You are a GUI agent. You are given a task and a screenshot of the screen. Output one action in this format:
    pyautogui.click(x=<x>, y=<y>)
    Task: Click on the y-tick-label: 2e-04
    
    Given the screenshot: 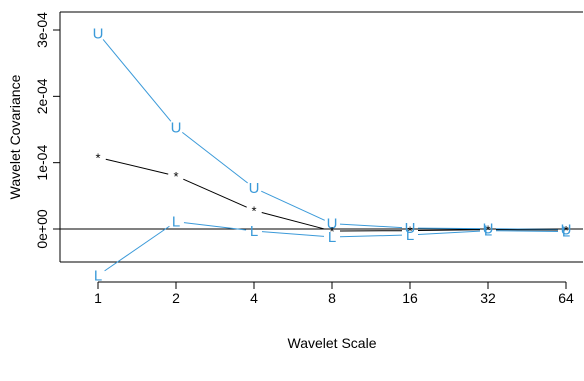 What is the action you would take?
    pyautogui.click(x=42, y=96)
    